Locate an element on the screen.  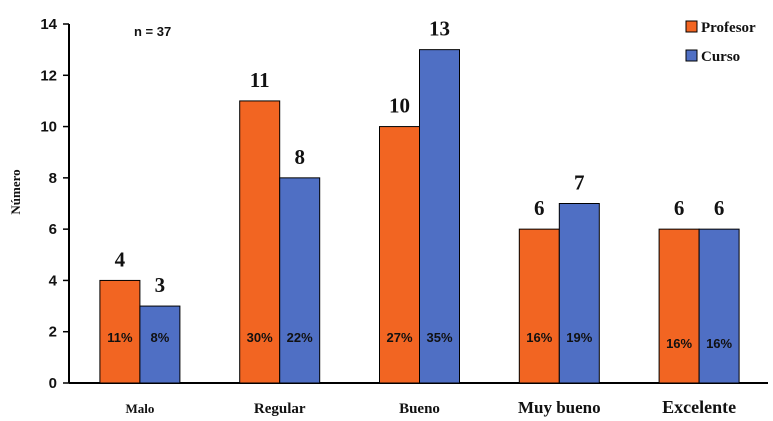
percent-label: 8% is located at coordinates (160, 337).